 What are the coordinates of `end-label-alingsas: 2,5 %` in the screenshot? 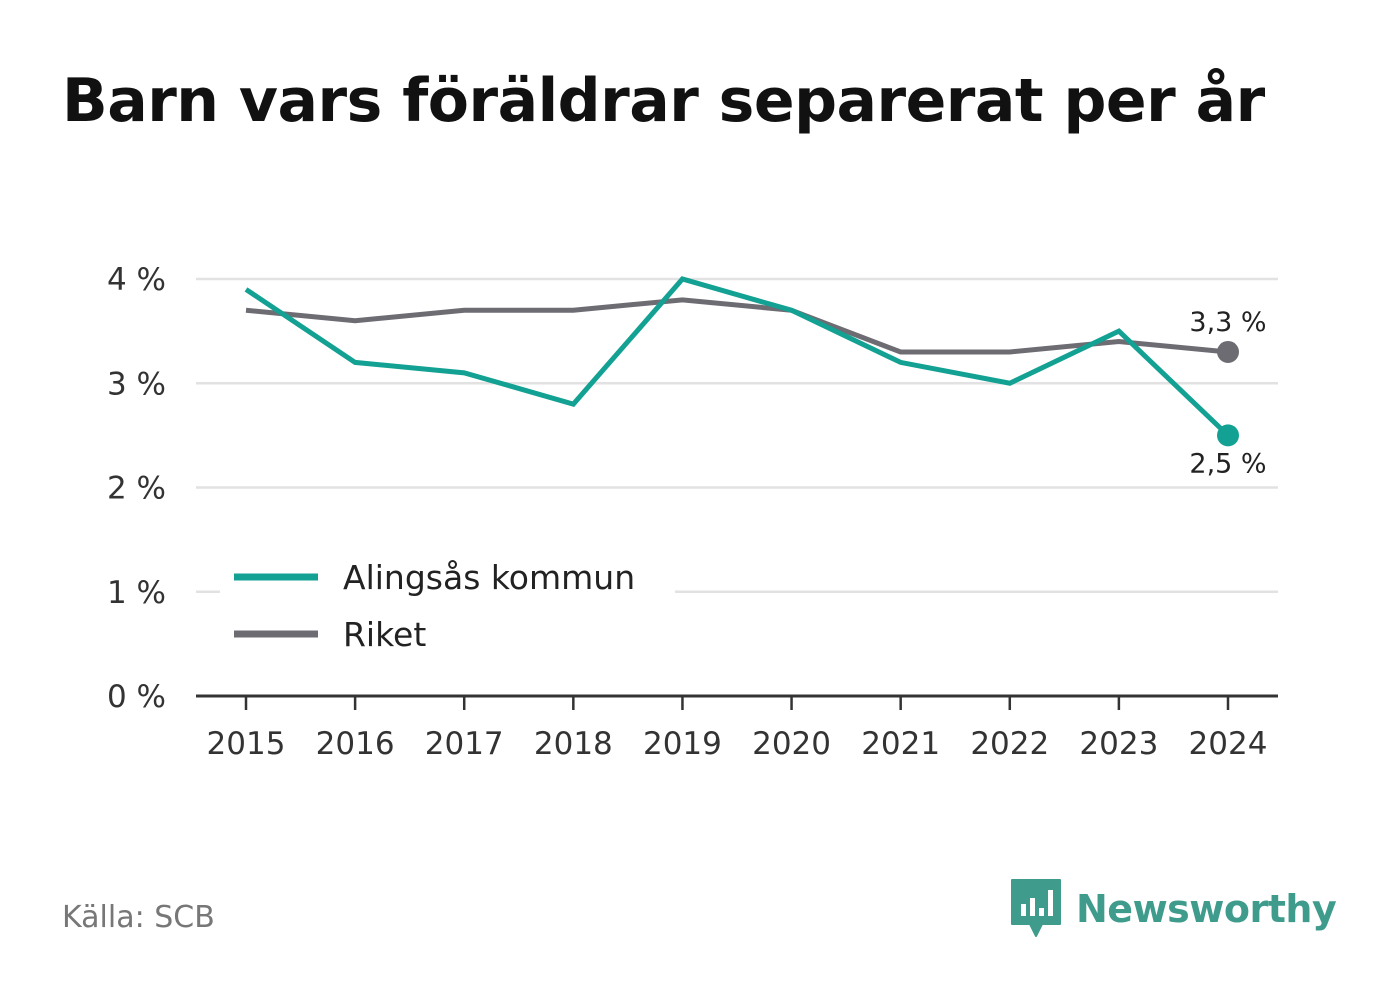 It's located at (1227, 463).